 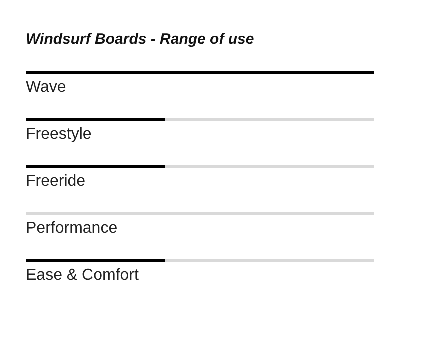 I want to click on y-tick-label: Freeride, so click(x=56, y=181).